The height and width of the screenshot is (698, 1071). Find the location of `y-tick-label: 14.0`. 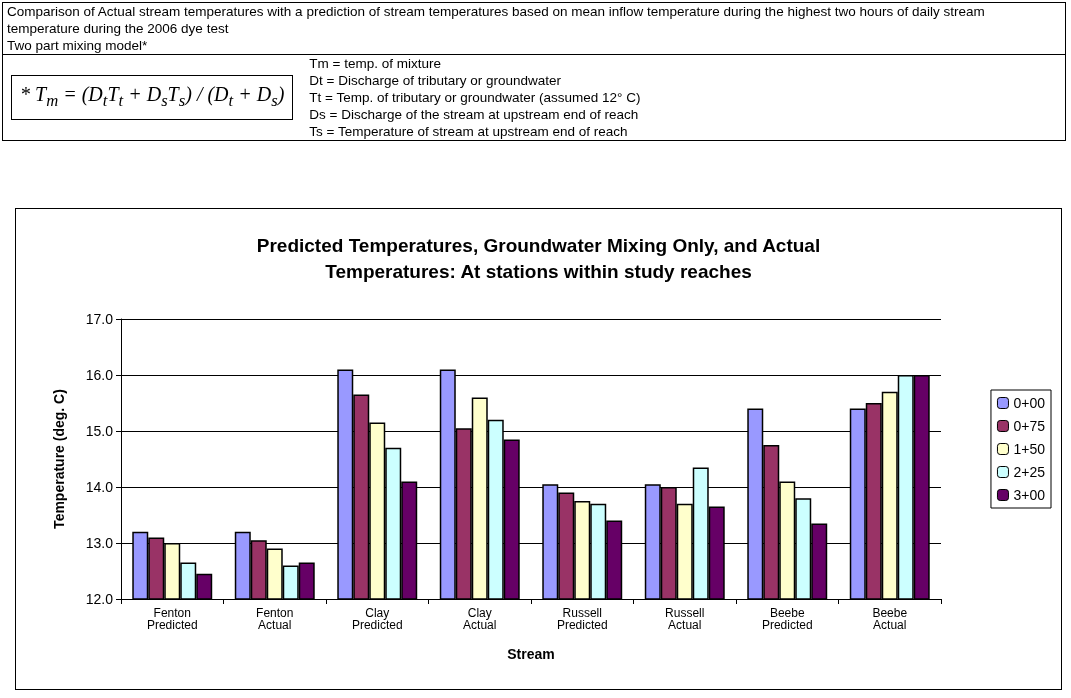

y-tick-label: 14.0 is located at coordinates (99, 487).